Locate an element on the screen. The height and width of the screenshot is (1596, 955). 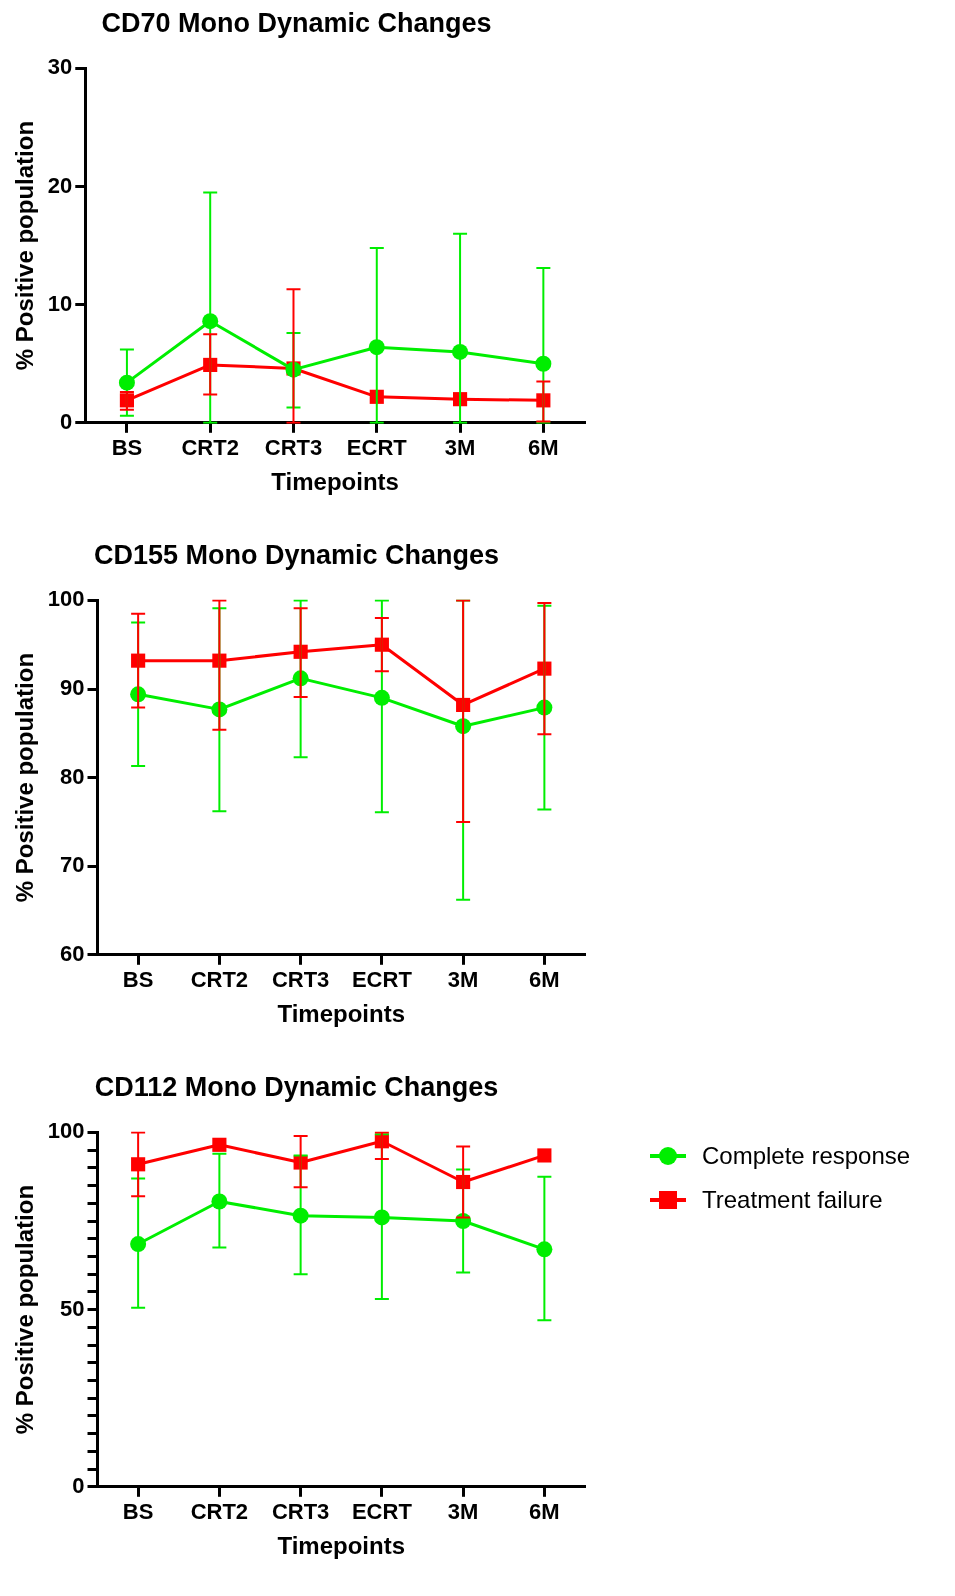
y-tick-label: 10 is located at coordinates (60, 303).